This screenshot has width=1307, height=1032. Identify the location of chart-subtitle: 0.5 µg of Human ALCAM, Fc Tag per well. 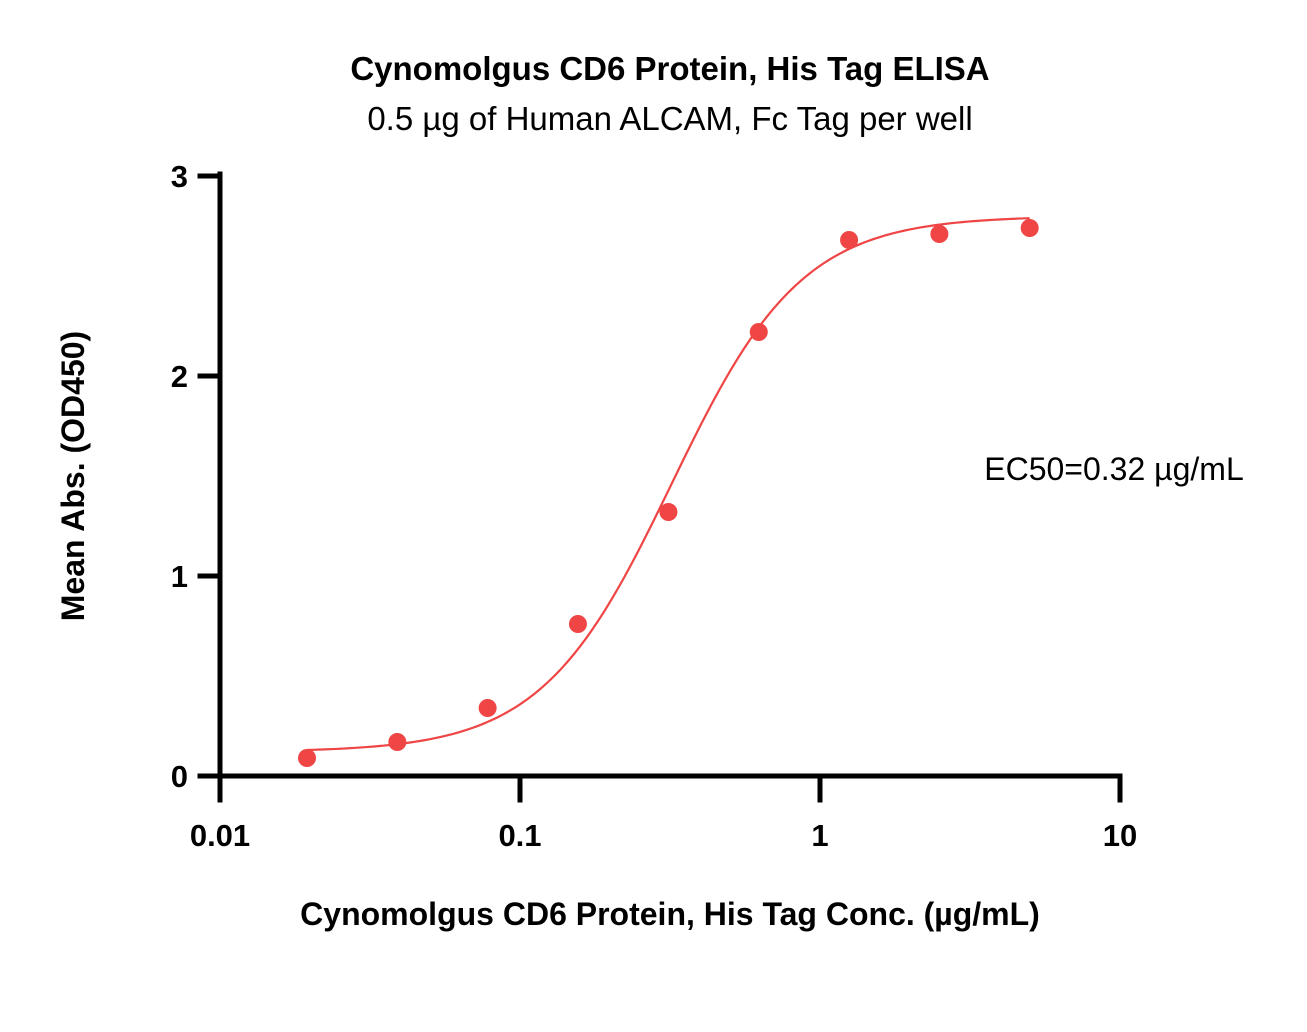
(669, 118).